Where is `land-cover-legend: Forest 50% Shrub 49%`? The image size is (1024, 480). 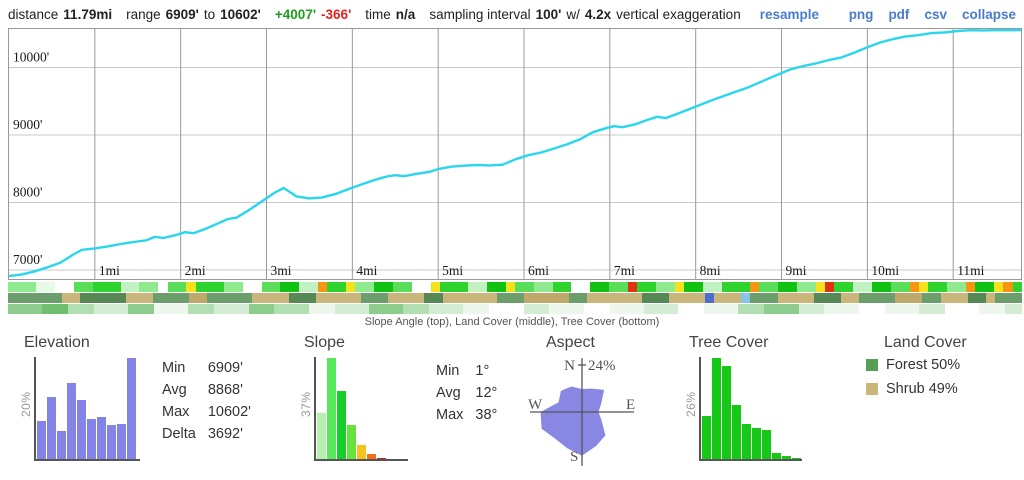 land-cover-legend: Forest 50% Shrub 49% is located at coordinates (913, 381).